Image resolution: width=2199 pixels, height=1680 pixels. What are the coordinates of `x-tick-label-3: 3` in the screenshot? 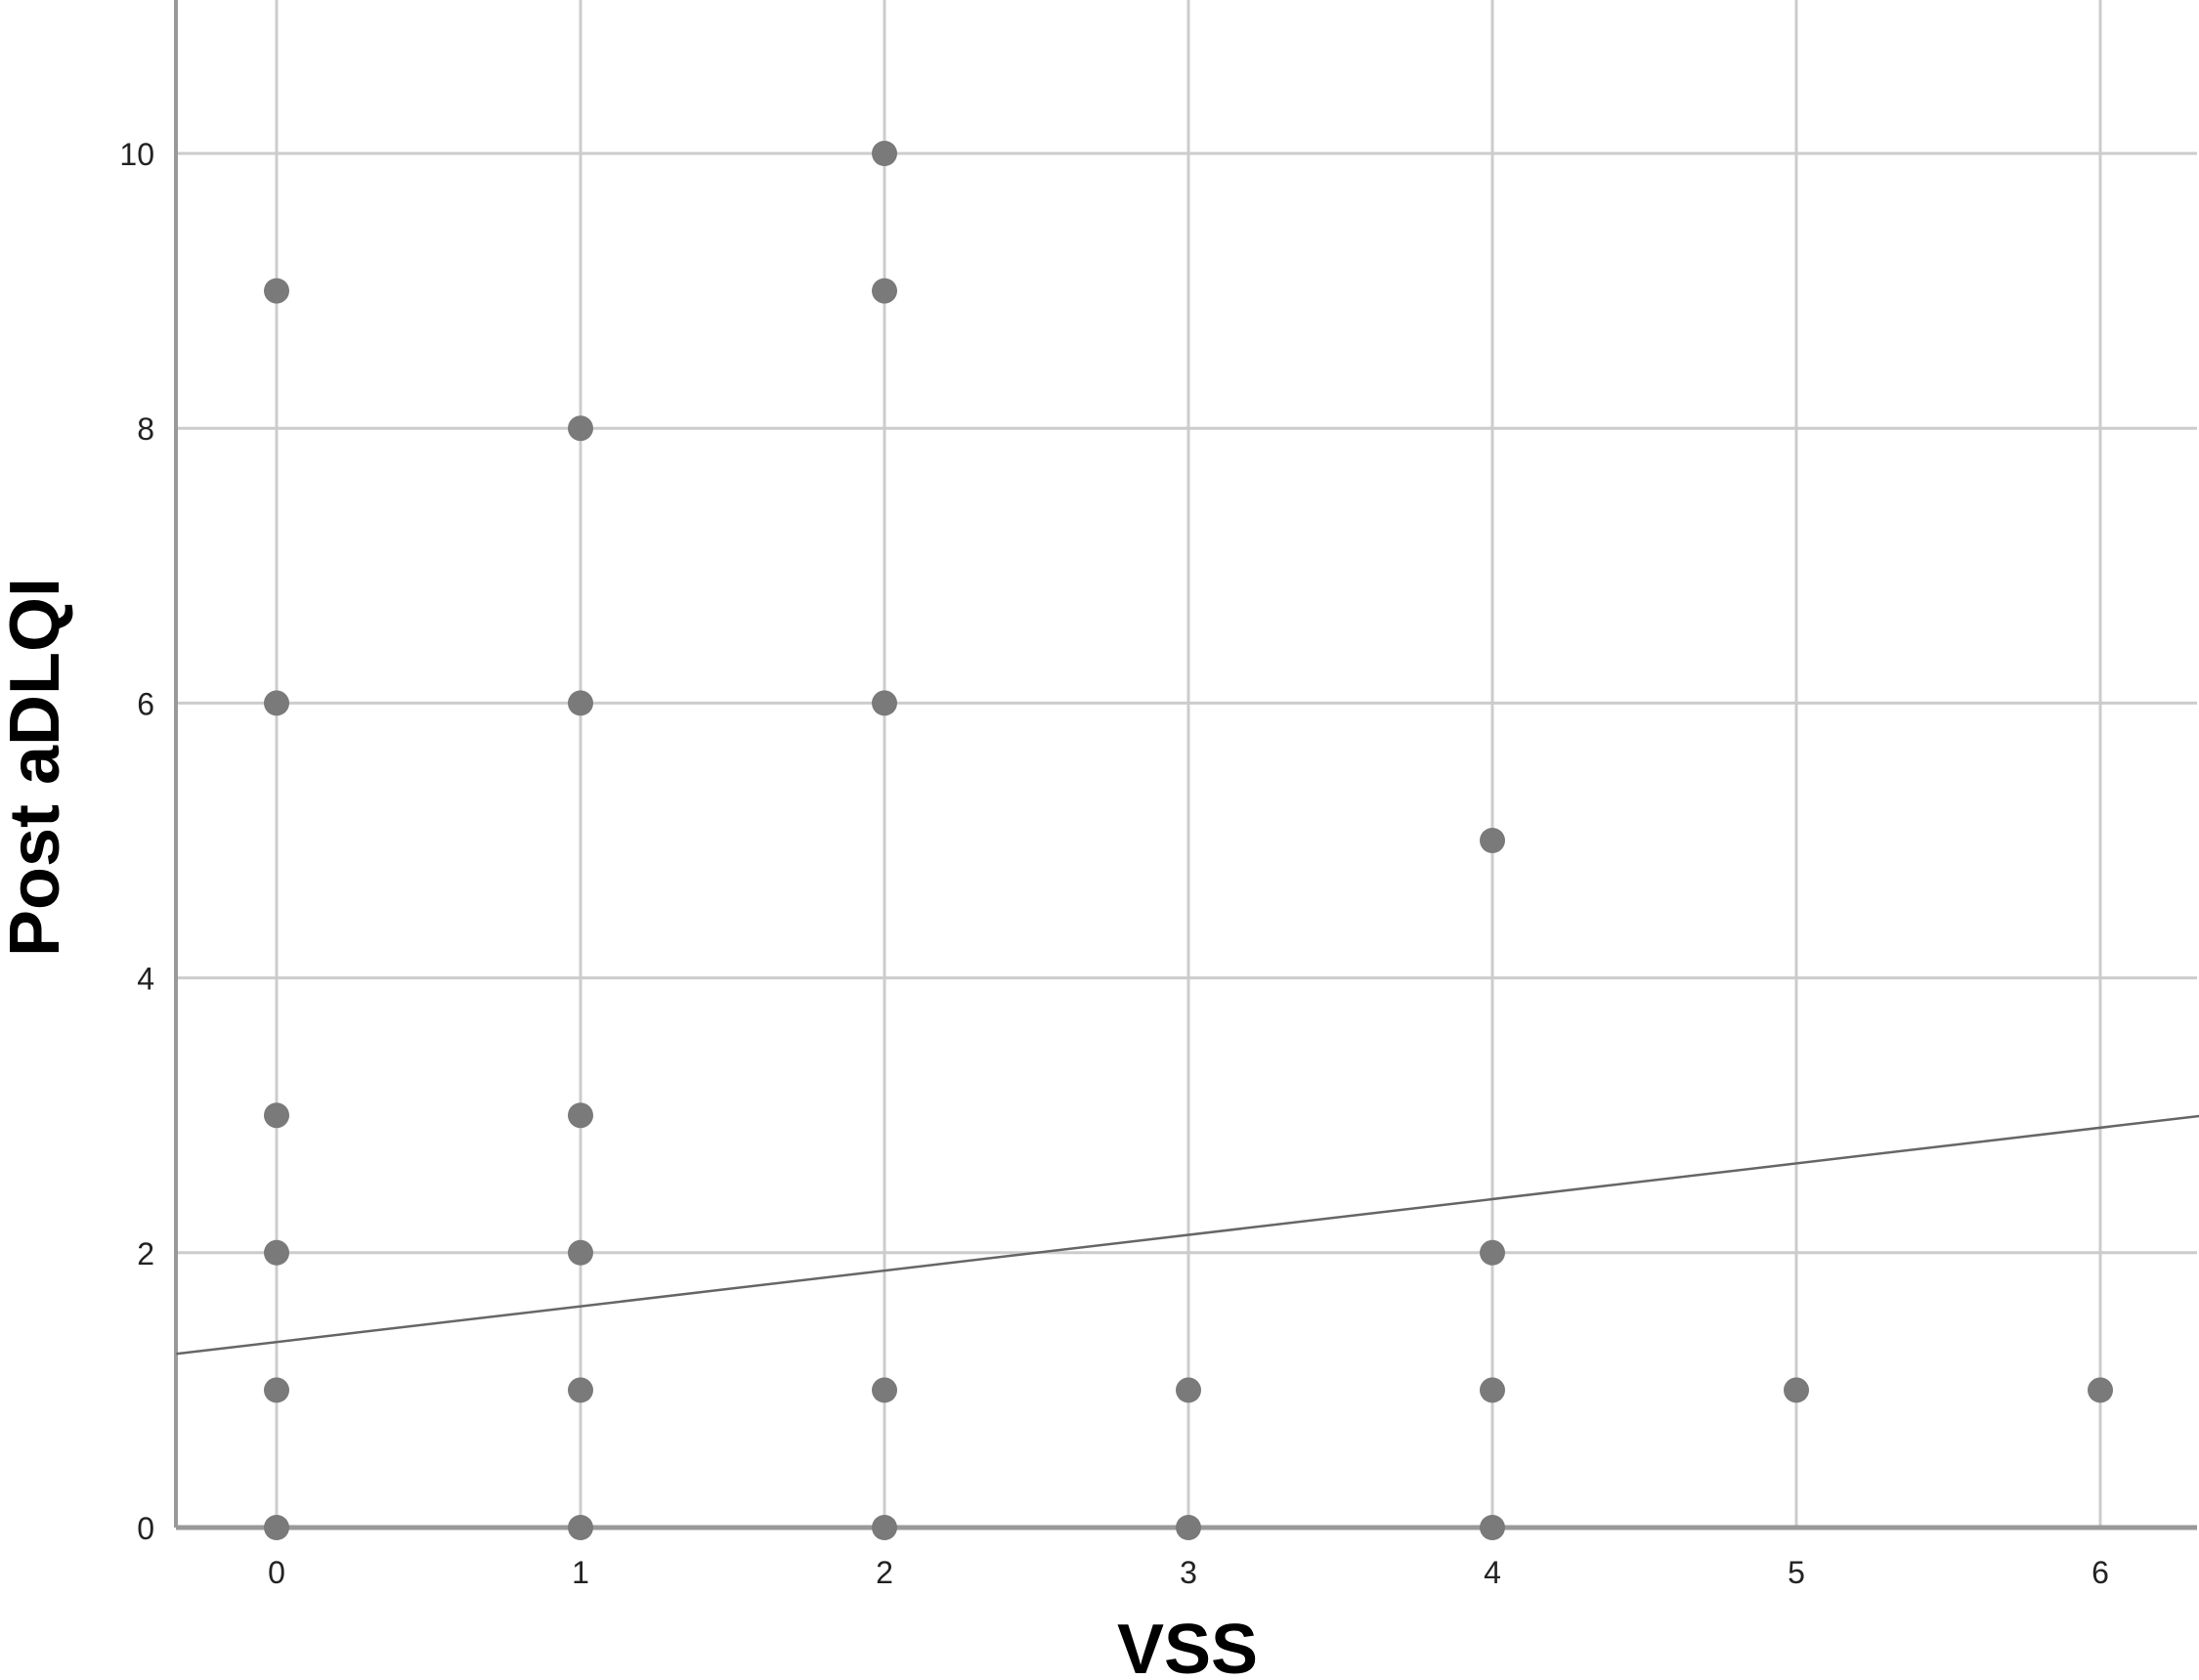 It's located at (1188, 1572).